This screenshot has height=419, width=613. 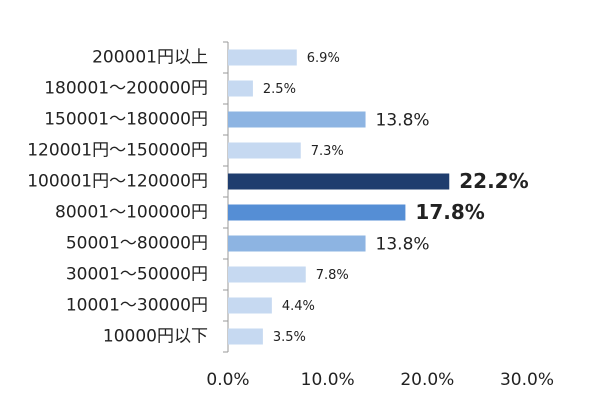 What do you see at coordinates (126, 120) in the screenshot?
I see `y-tick-label: 150001～180000円` at bounding box center [126, 120].